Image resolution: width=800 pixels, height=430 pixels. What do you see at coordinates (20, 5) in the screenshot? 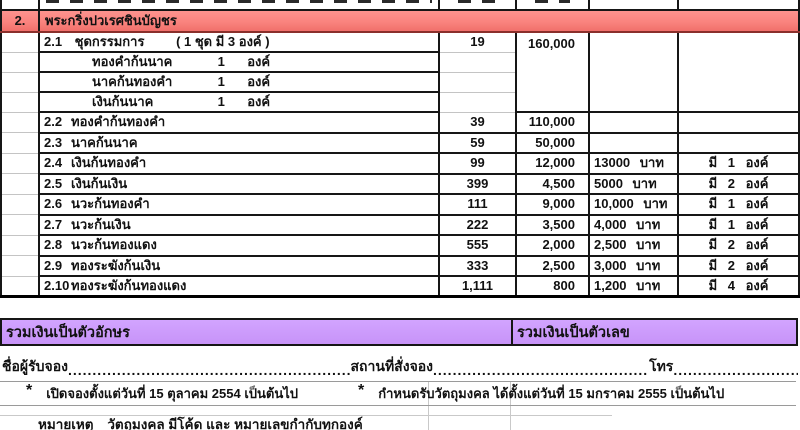
I see `clipped-cell` at bounding box center [20, 5].